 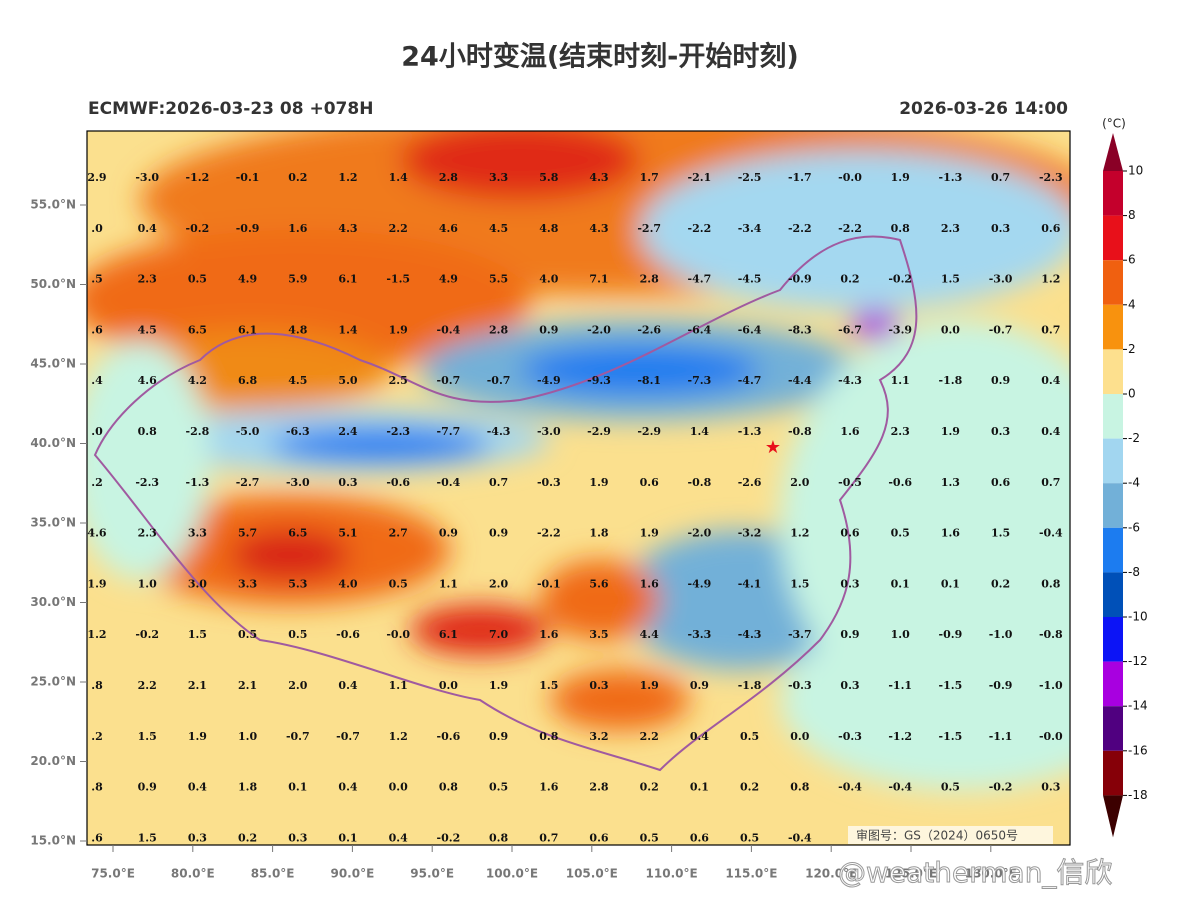 What do you see at coordinates (599, 431) in the screenshot?
I see `grid-value: -2.9` at bounding box center [599, 431].